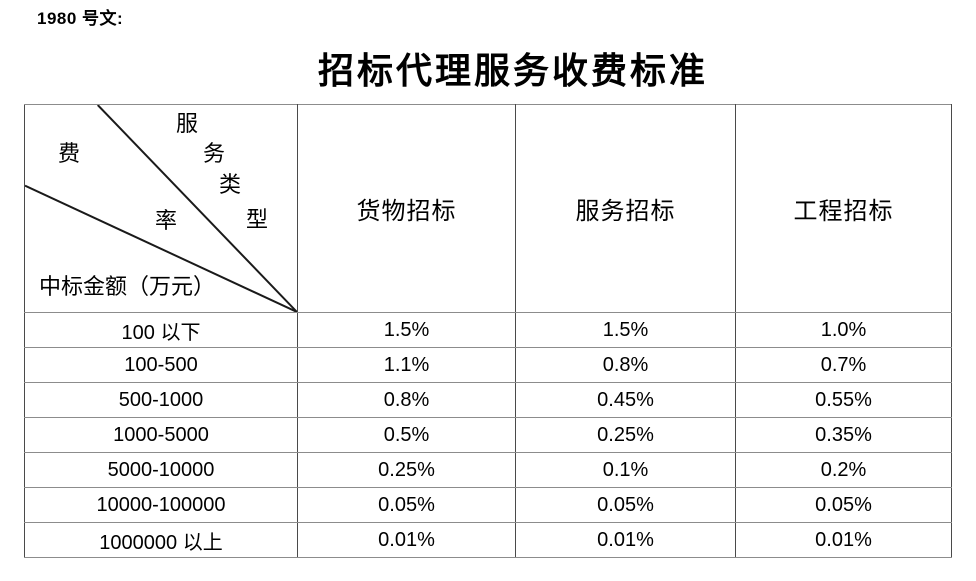 Image resolution: width=976 pixels, height=581 pixels. I want to click on doc-ref: 1980 号文:, so click(80, 18).